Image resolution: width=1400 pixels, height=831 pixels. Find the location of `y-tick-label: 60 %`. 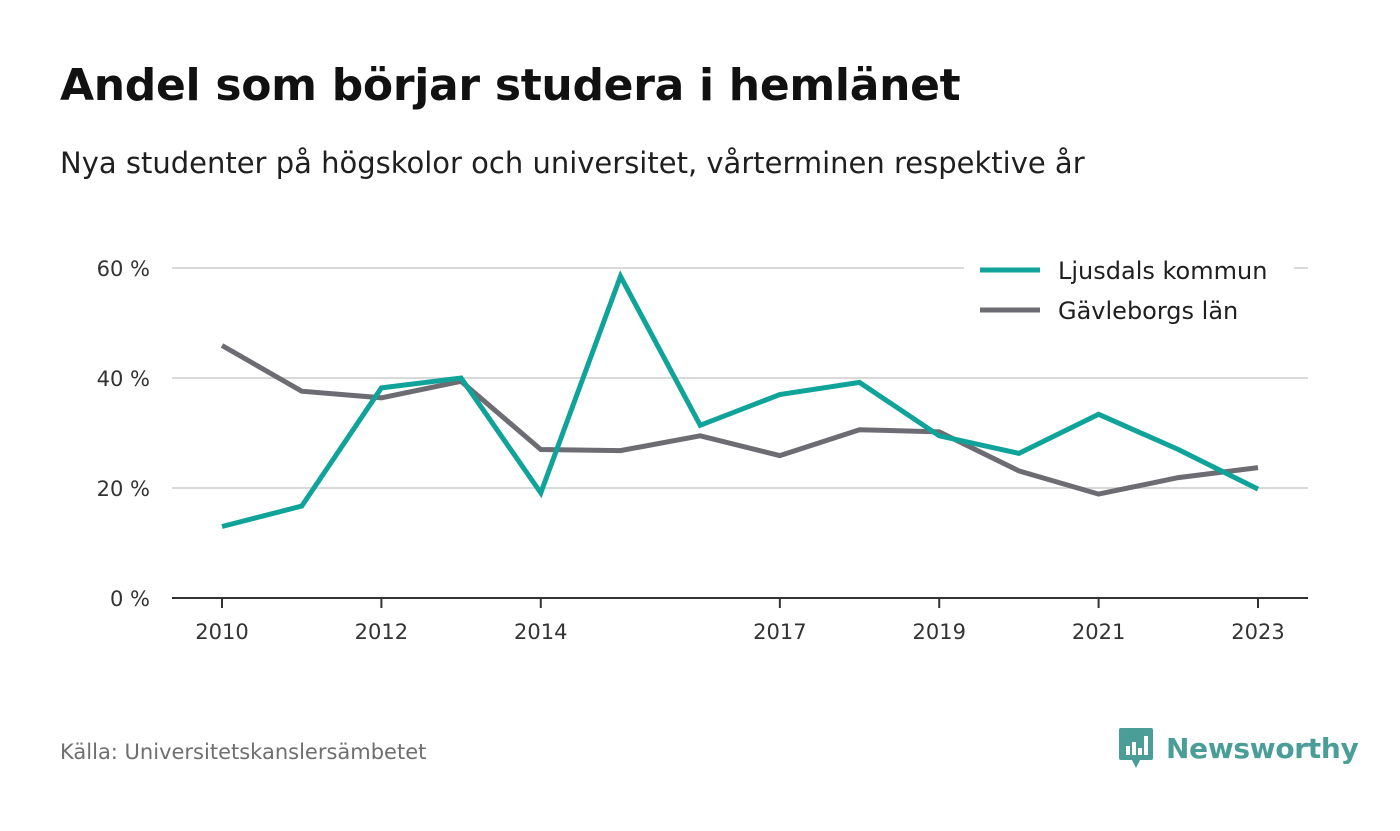

y-tick-label: 60 % is located at coordinates (123, 269).